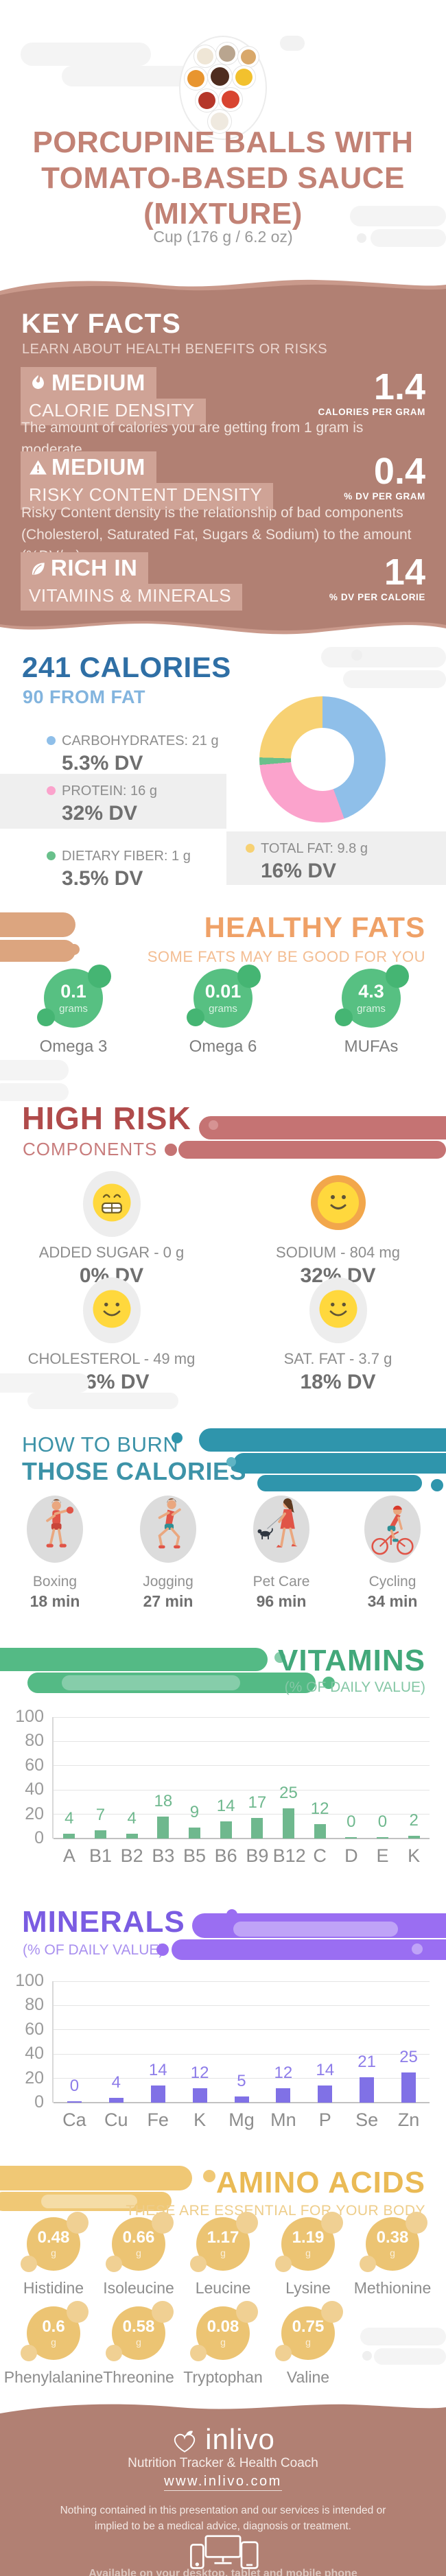  What do you see at coordinates (408, 2056) in the screenshot?
I see `chart-bar-value: 25` at bounding box center [408, 2056].